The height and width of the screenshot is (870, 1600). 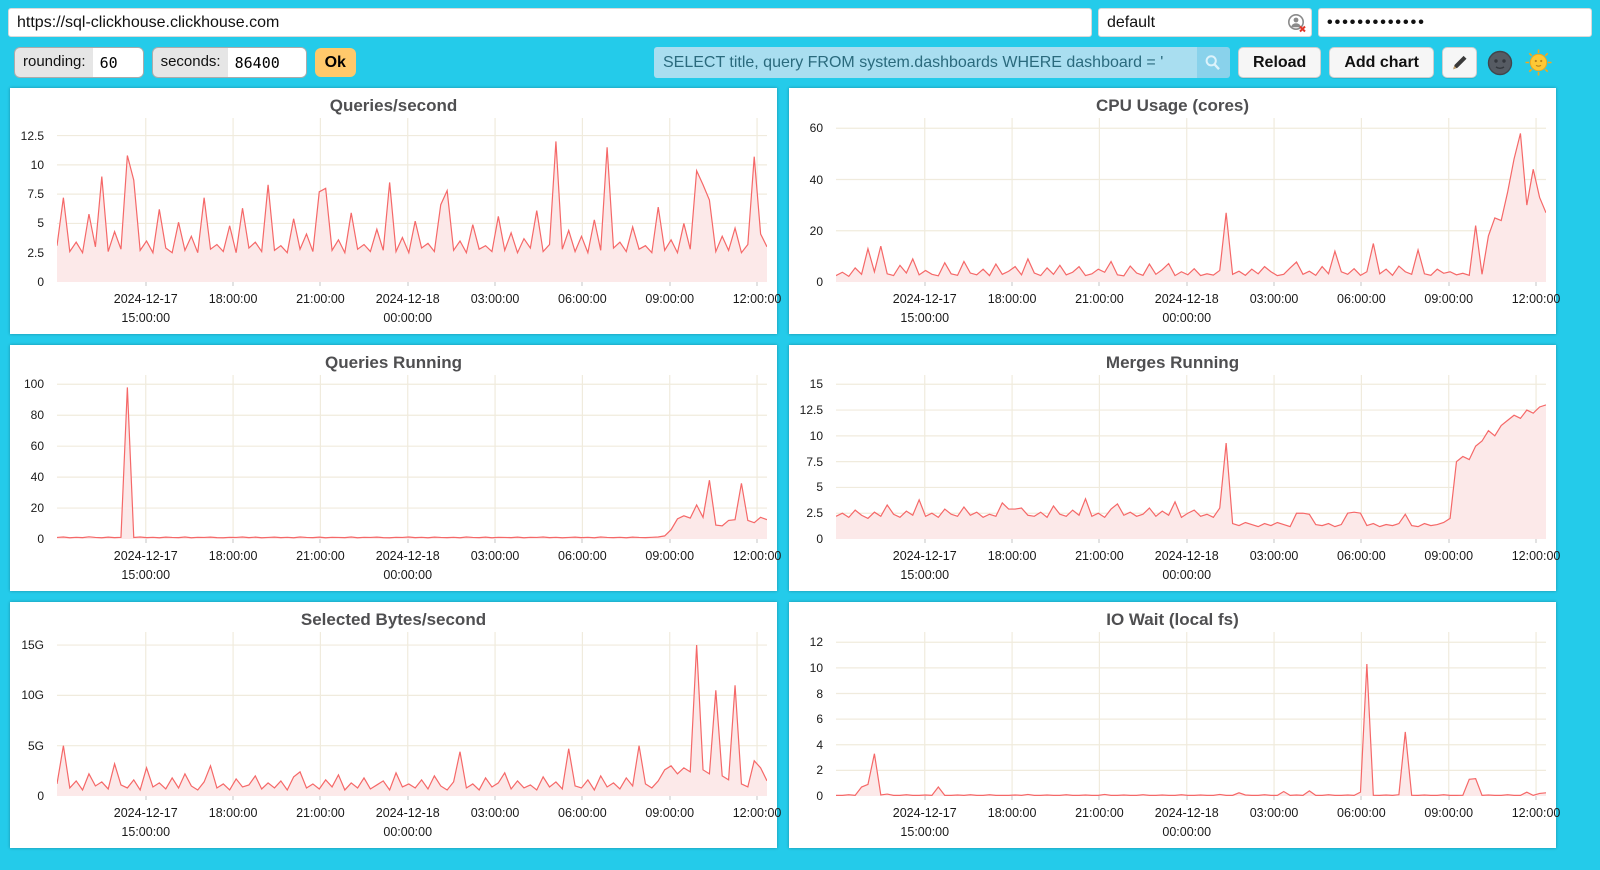 I want to click on x-tick-label: 09:00:00, so click(x=670, y=813).